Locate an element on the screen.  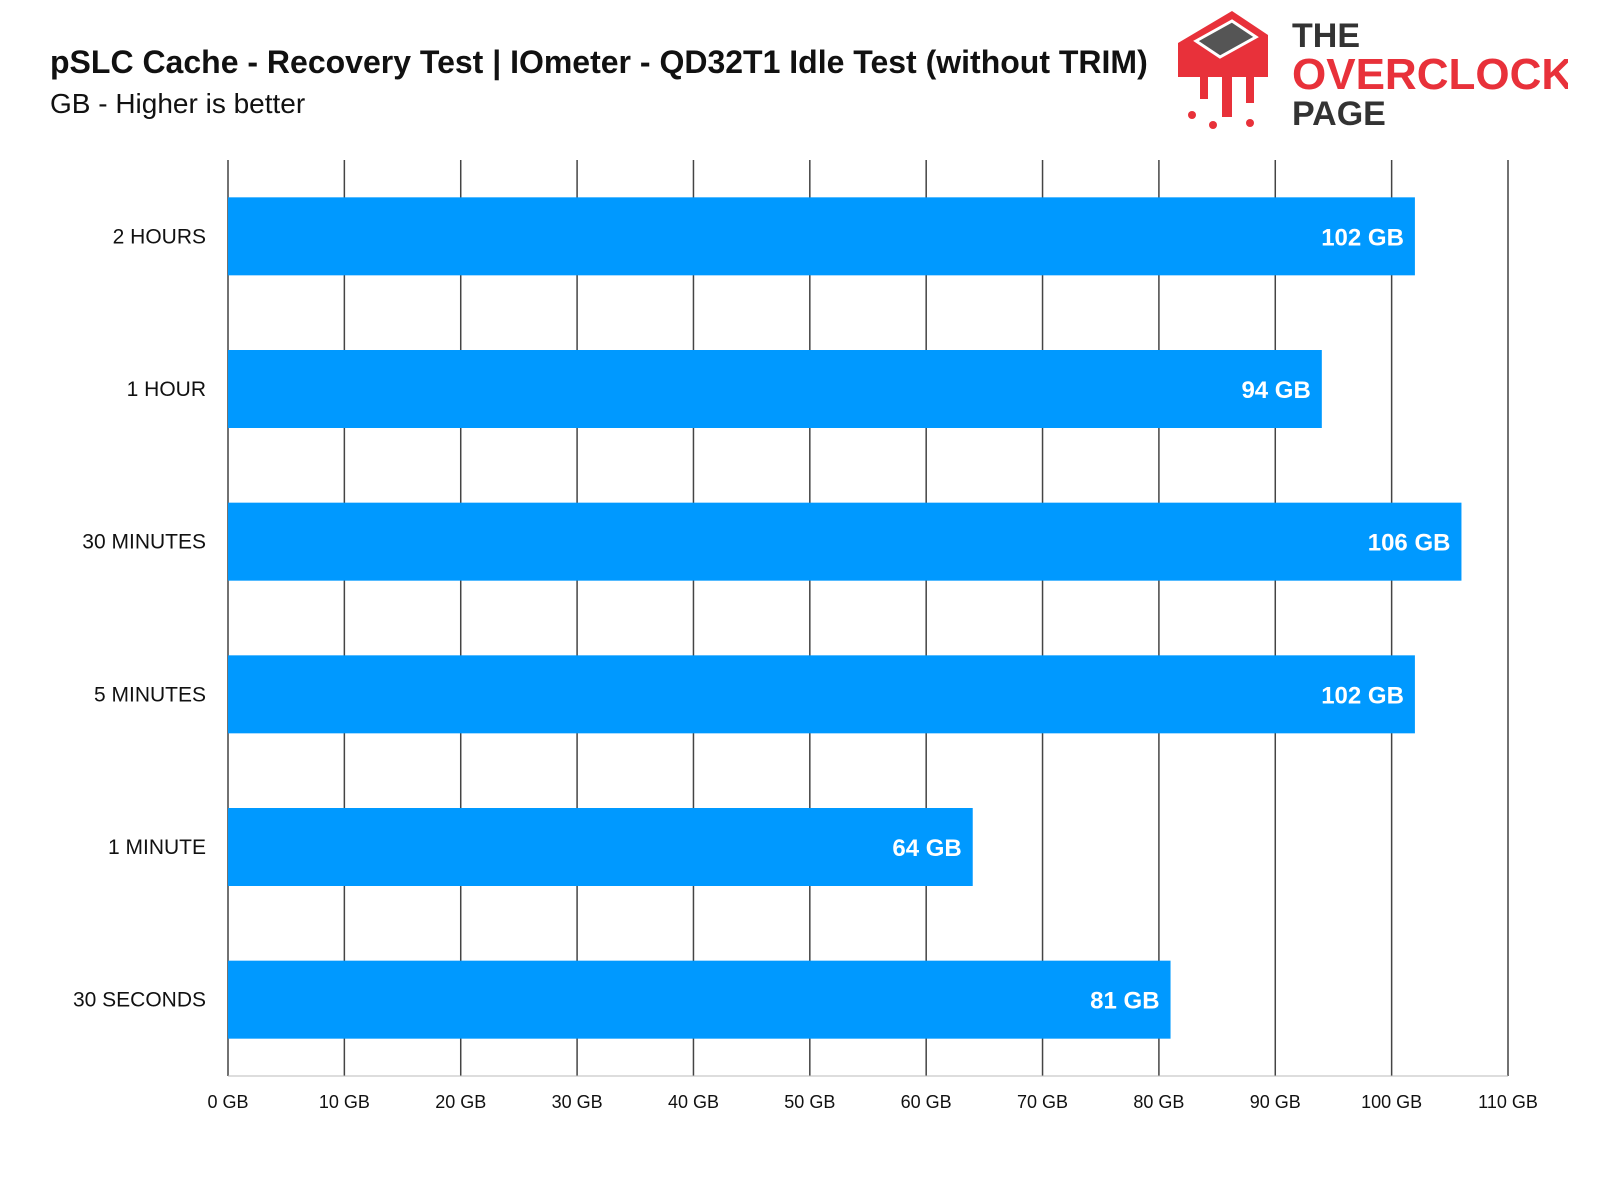
x-tick-label: 90 GB is located at coordinates (1275, 1102).